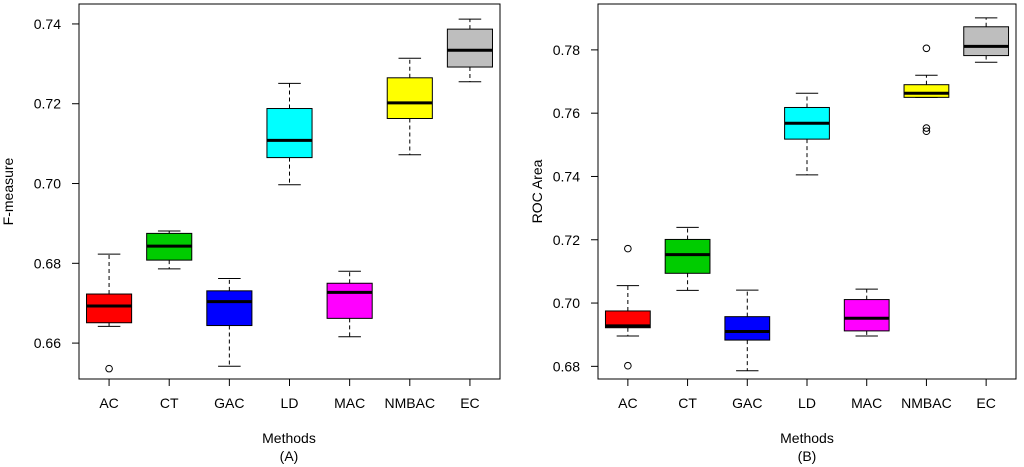  I want to click on panel-label: (A), so click(289, 456).